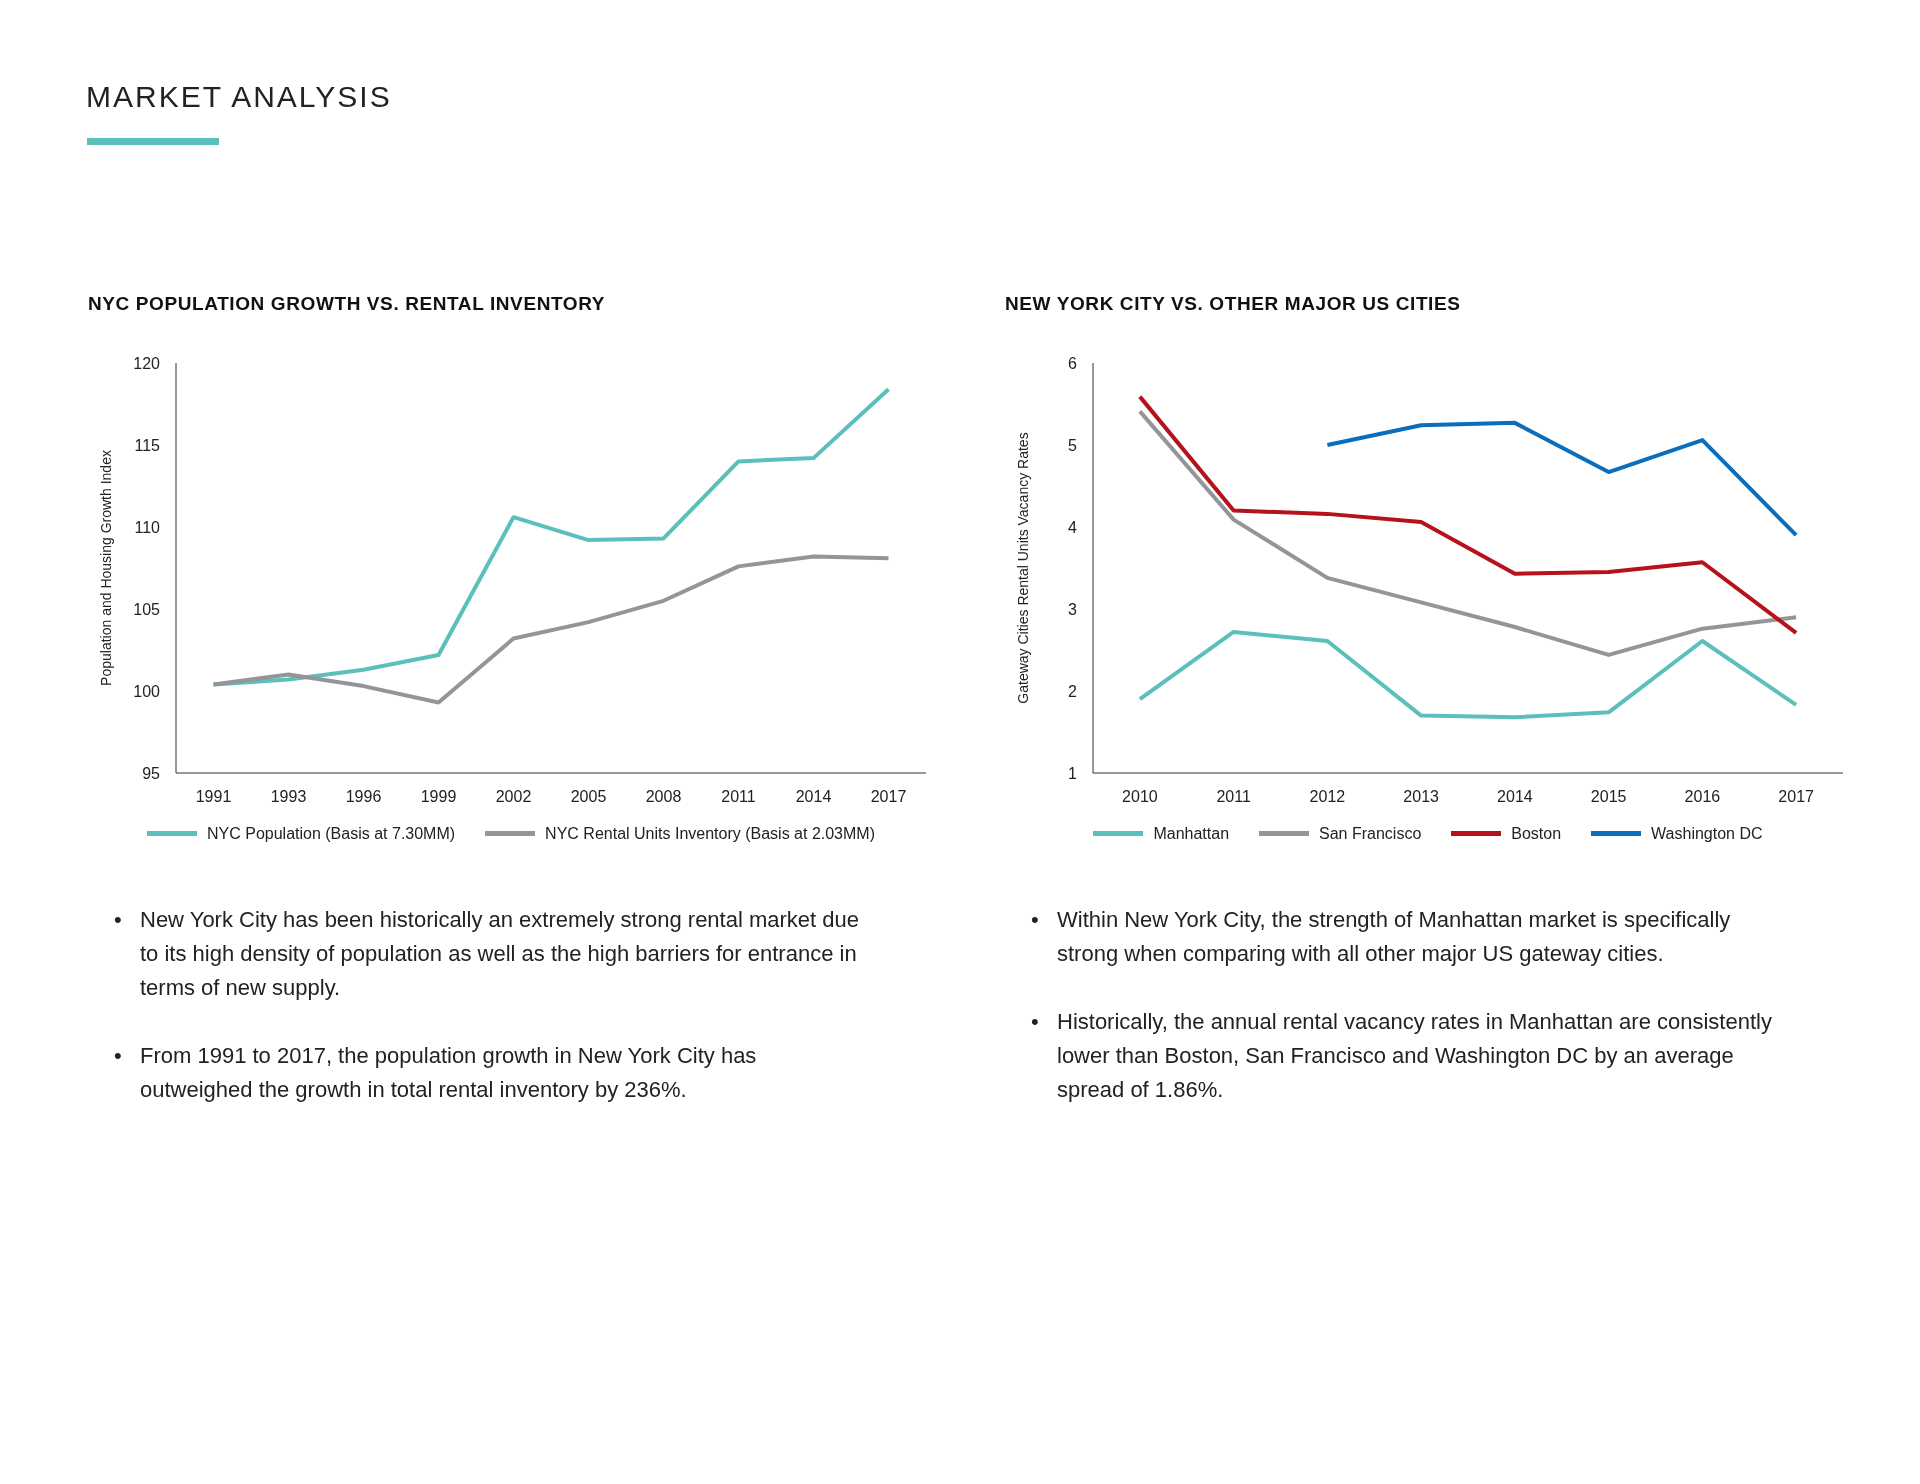 The height and width of the screenshot is (1484, 1920). Describe the element at coordinates (147, 363) in the screenshot. I see `y-tick-label: 120` at that location.